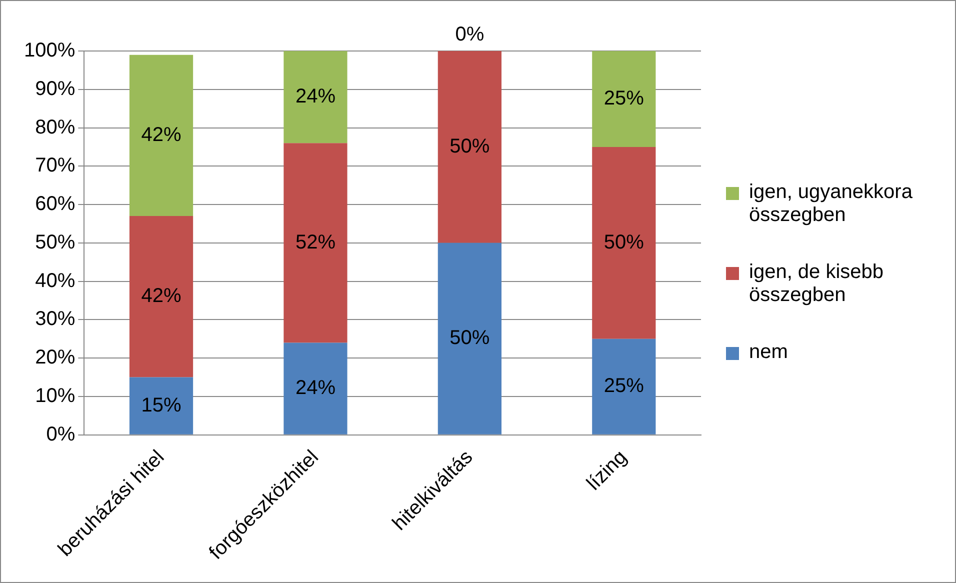  What do you see at coordinates (55, 395) in the screenshot?
I see `y-tick-label: 10%` at bounding box center [55, 395].